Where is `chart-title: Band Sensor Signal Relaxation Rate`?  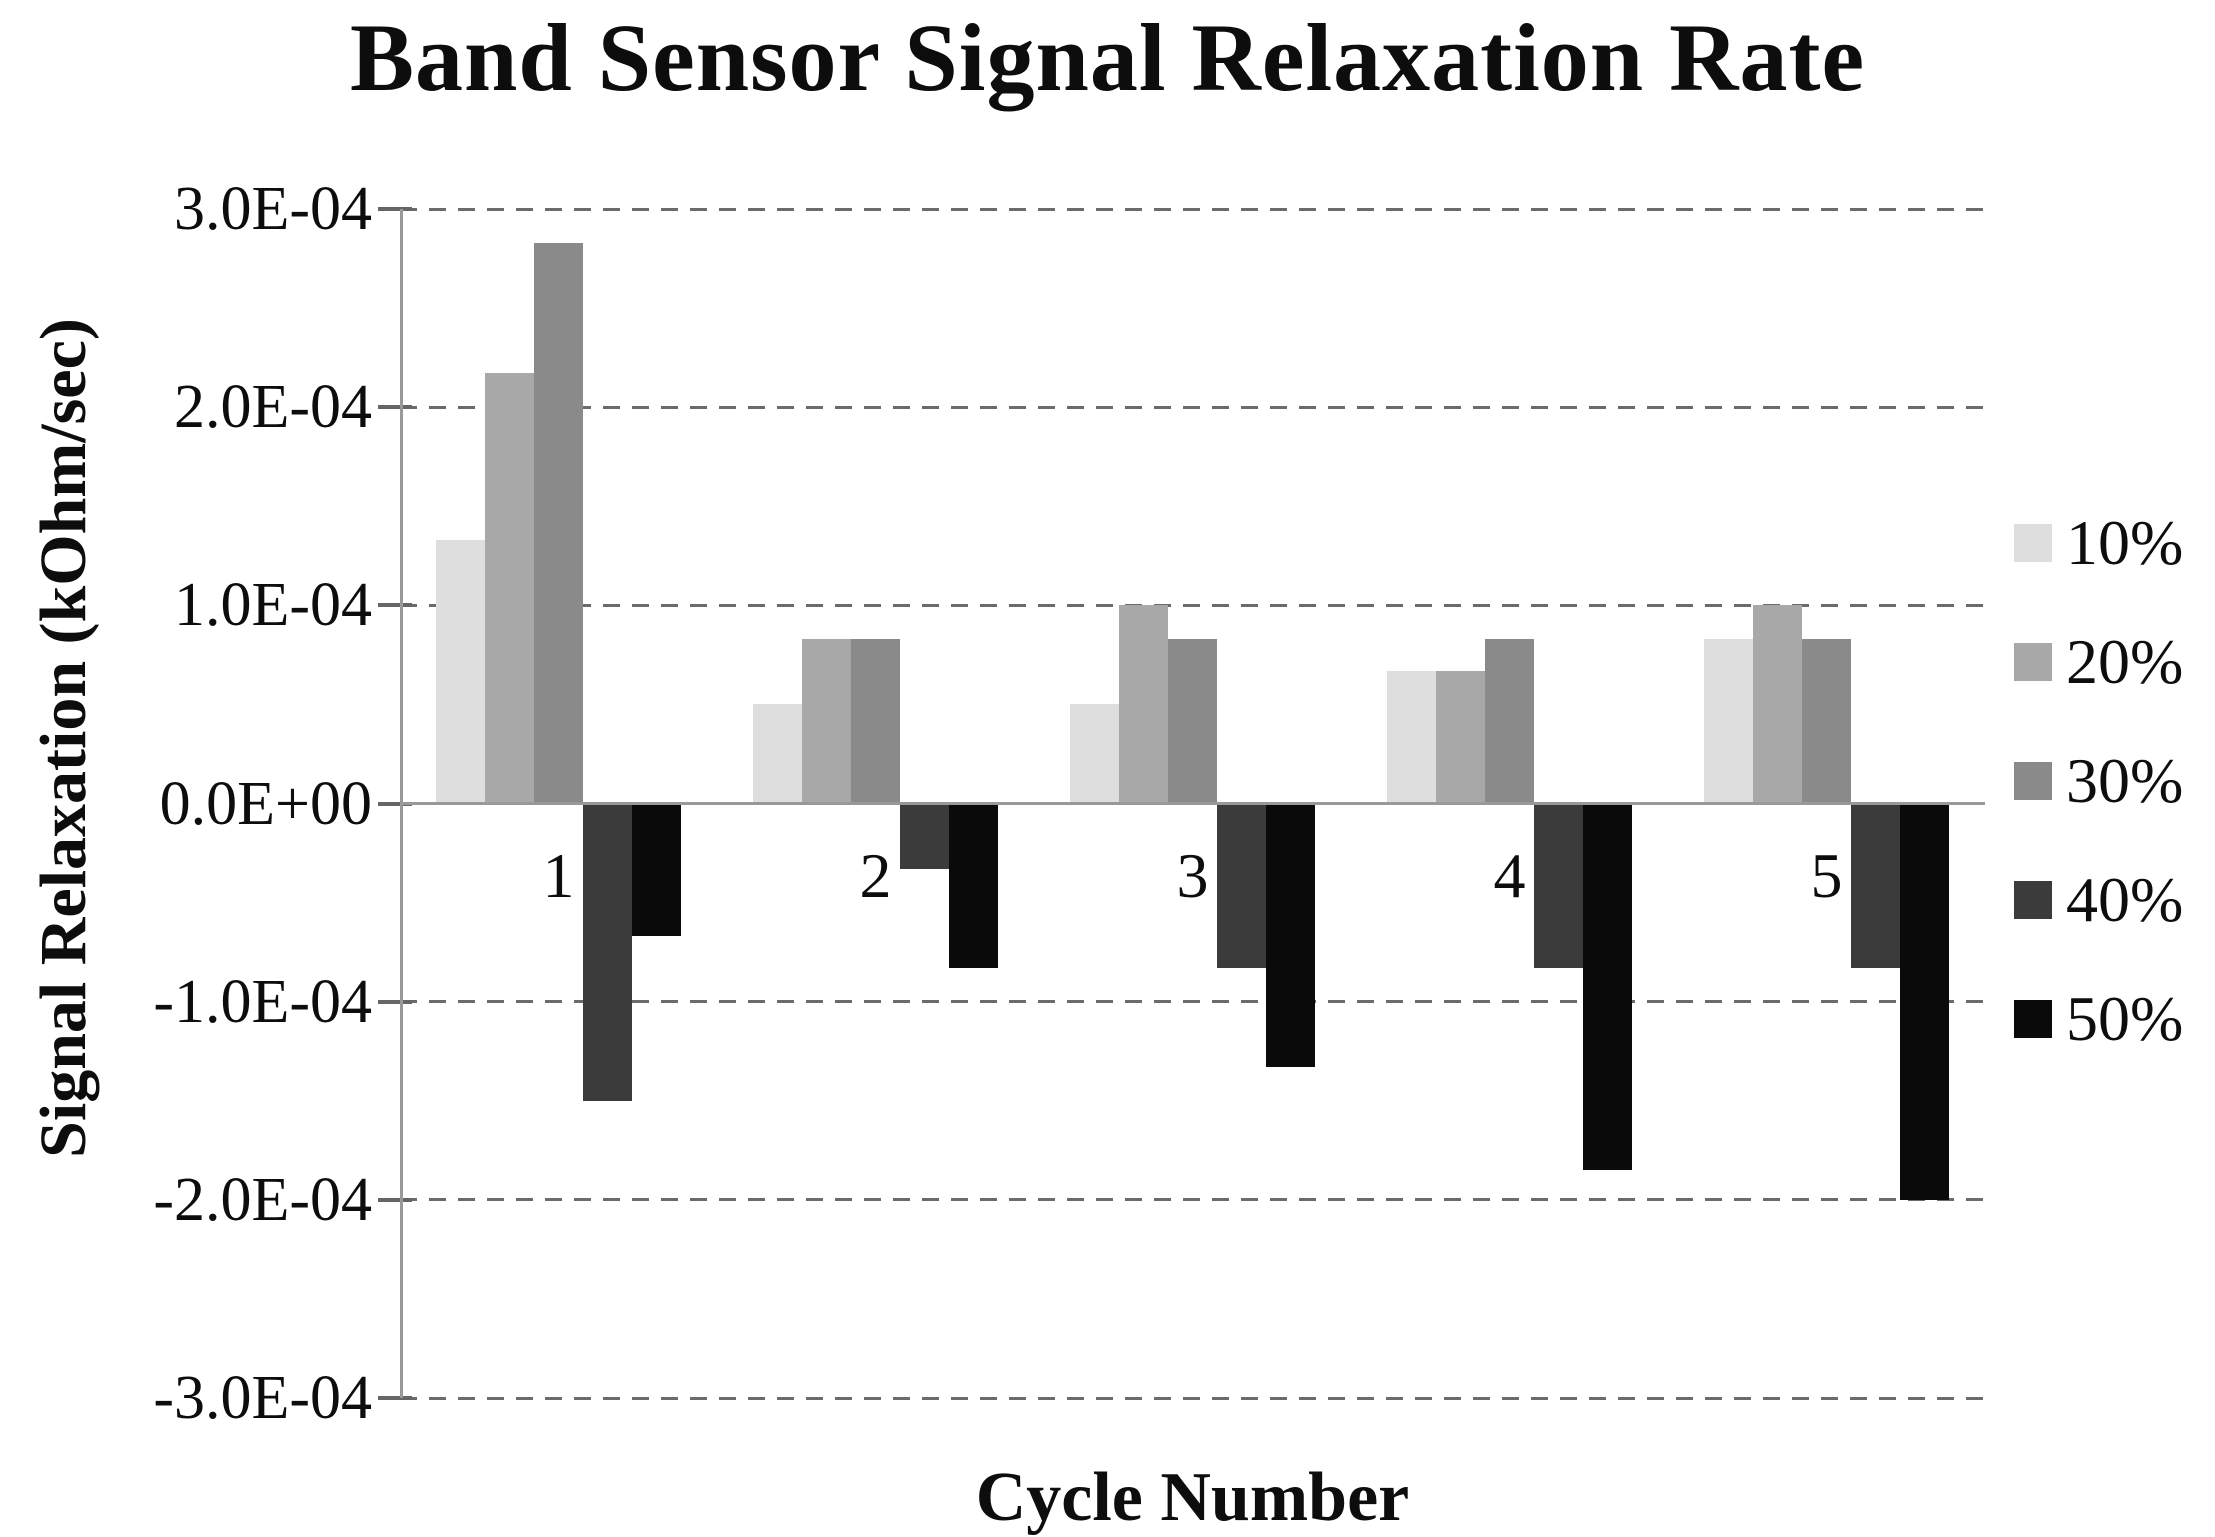 chart-title: Band Sensor Signal Relaxation Rate is located at coordinates (1107, 57).